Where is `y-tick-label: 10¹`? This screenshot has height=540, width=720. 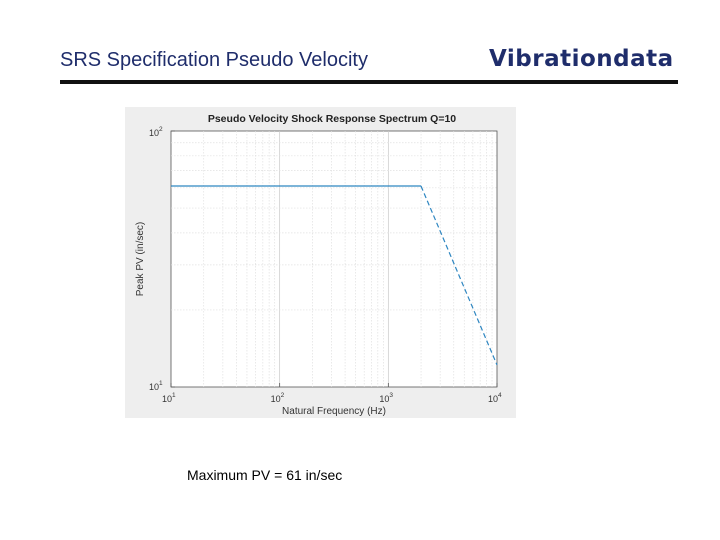 y-tick-label: 10¹ is located at coordinates (156, 386).